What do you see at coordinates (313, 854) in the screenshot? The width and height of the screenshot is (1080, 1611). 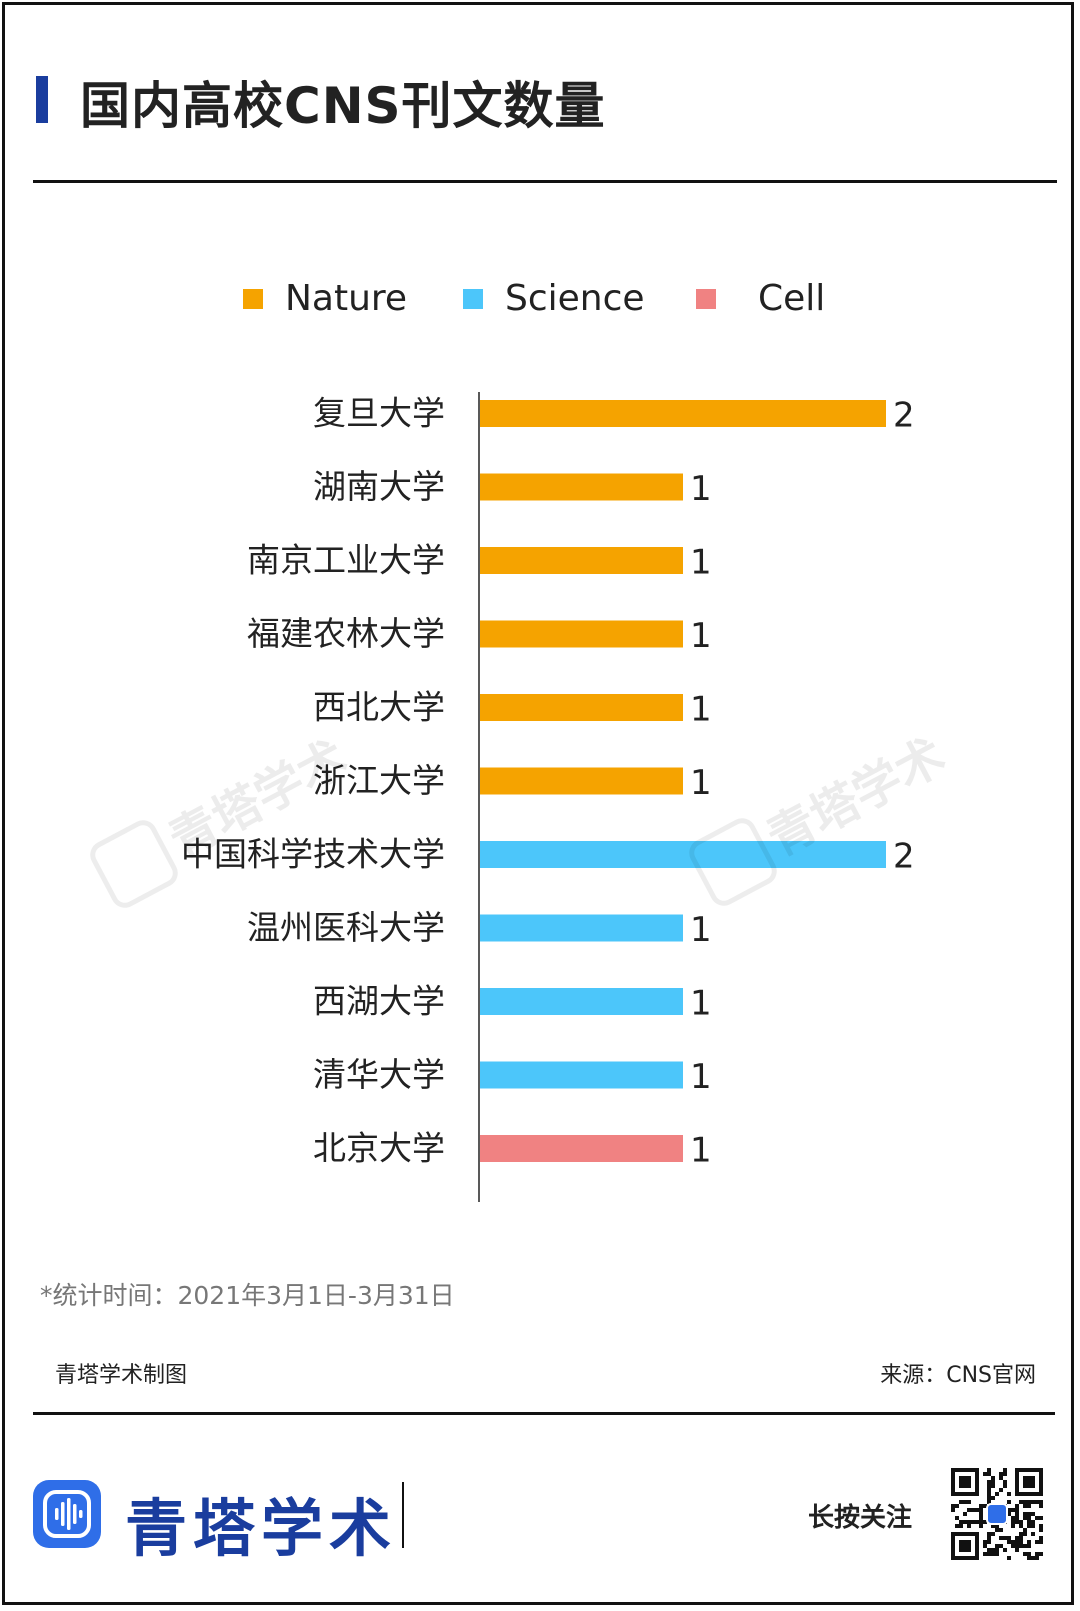 I see `category-label: 中国科学技术大学` at bounding box center [313, 854].